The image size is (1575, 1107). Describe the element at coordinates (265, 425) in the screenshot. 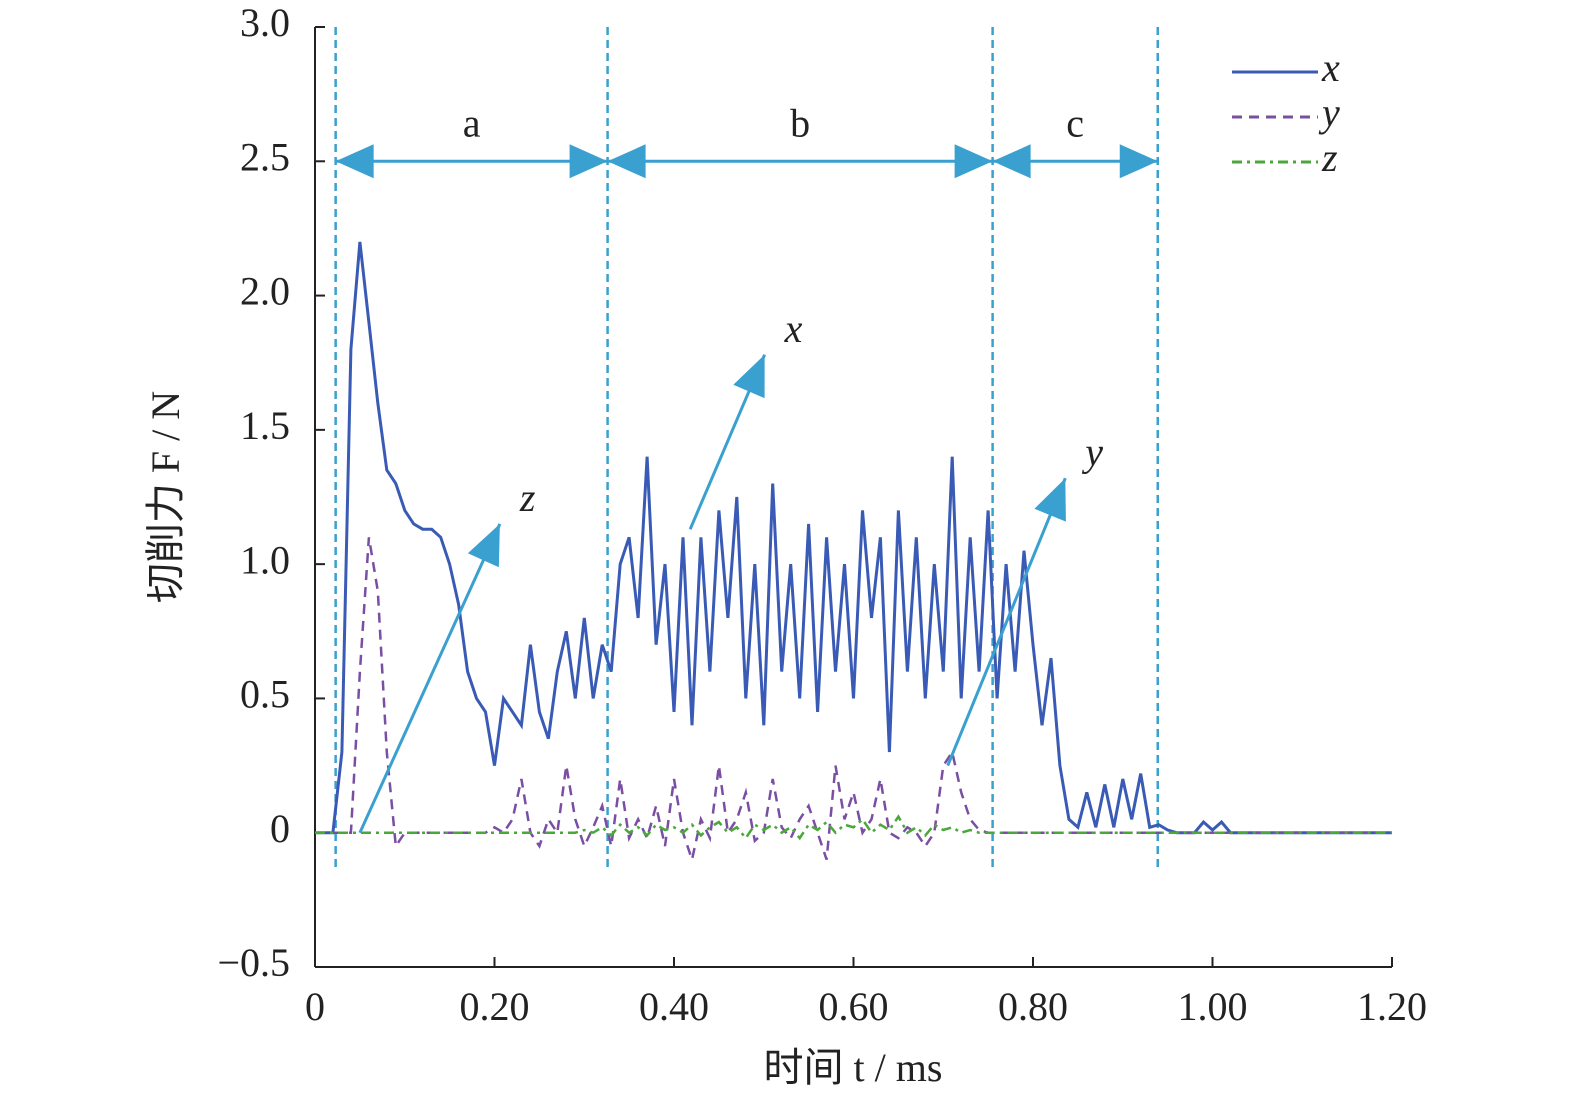

I see `y-tick-label: 1.5` at that location.